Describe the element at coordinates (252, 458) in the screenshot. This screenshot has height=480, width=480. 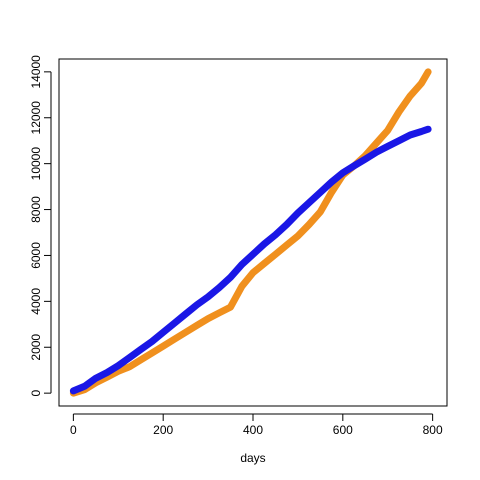
I see `x-axis-label: days` at that location.